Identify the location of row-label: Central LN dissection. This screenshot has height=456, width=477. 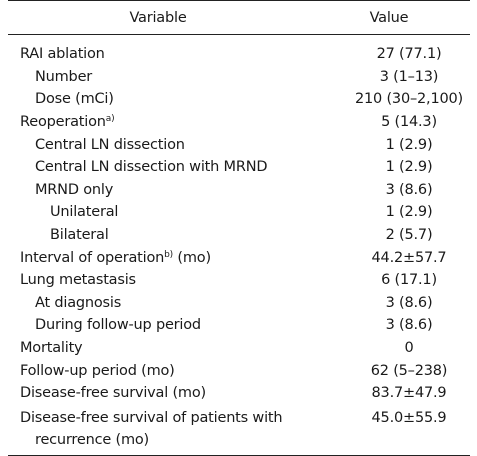
(110, 144).